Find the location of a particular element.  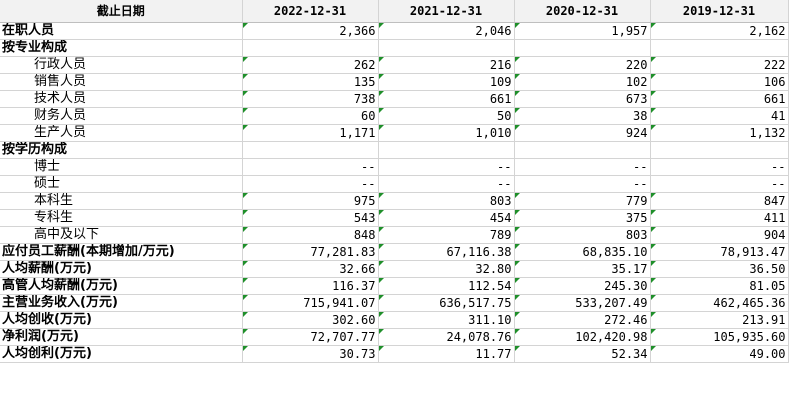

row-label-cell: 高管人均薪酬(万元) is located at coordinates (121, 286).